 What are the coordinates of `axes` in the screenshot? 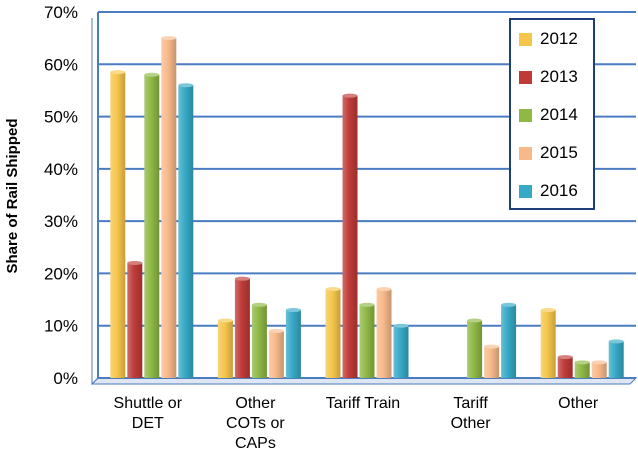 It's located at (95, 198).